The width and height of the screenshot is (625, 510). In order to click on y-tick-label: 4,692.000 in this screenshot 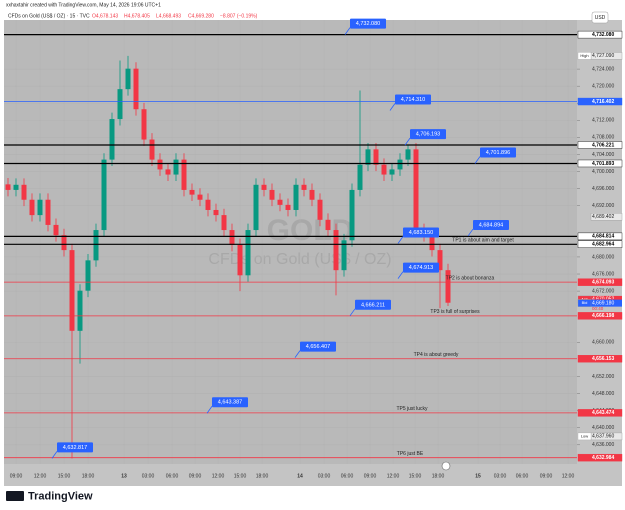, I will do `click(603, 206)`.